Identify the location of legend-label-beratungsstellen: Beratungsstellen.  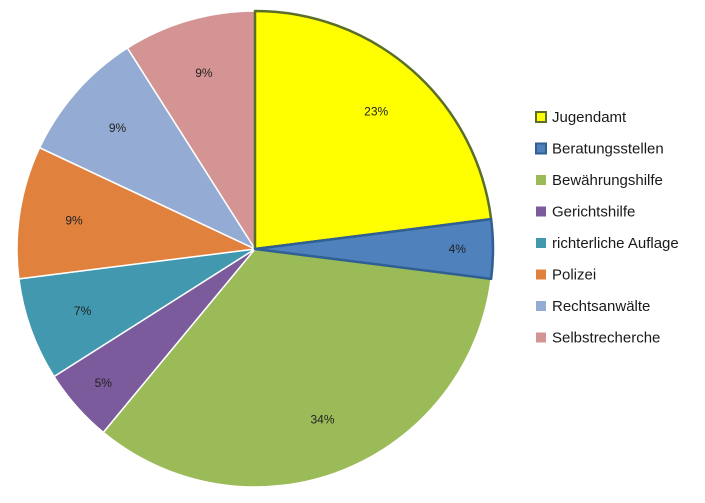
(608, 149).